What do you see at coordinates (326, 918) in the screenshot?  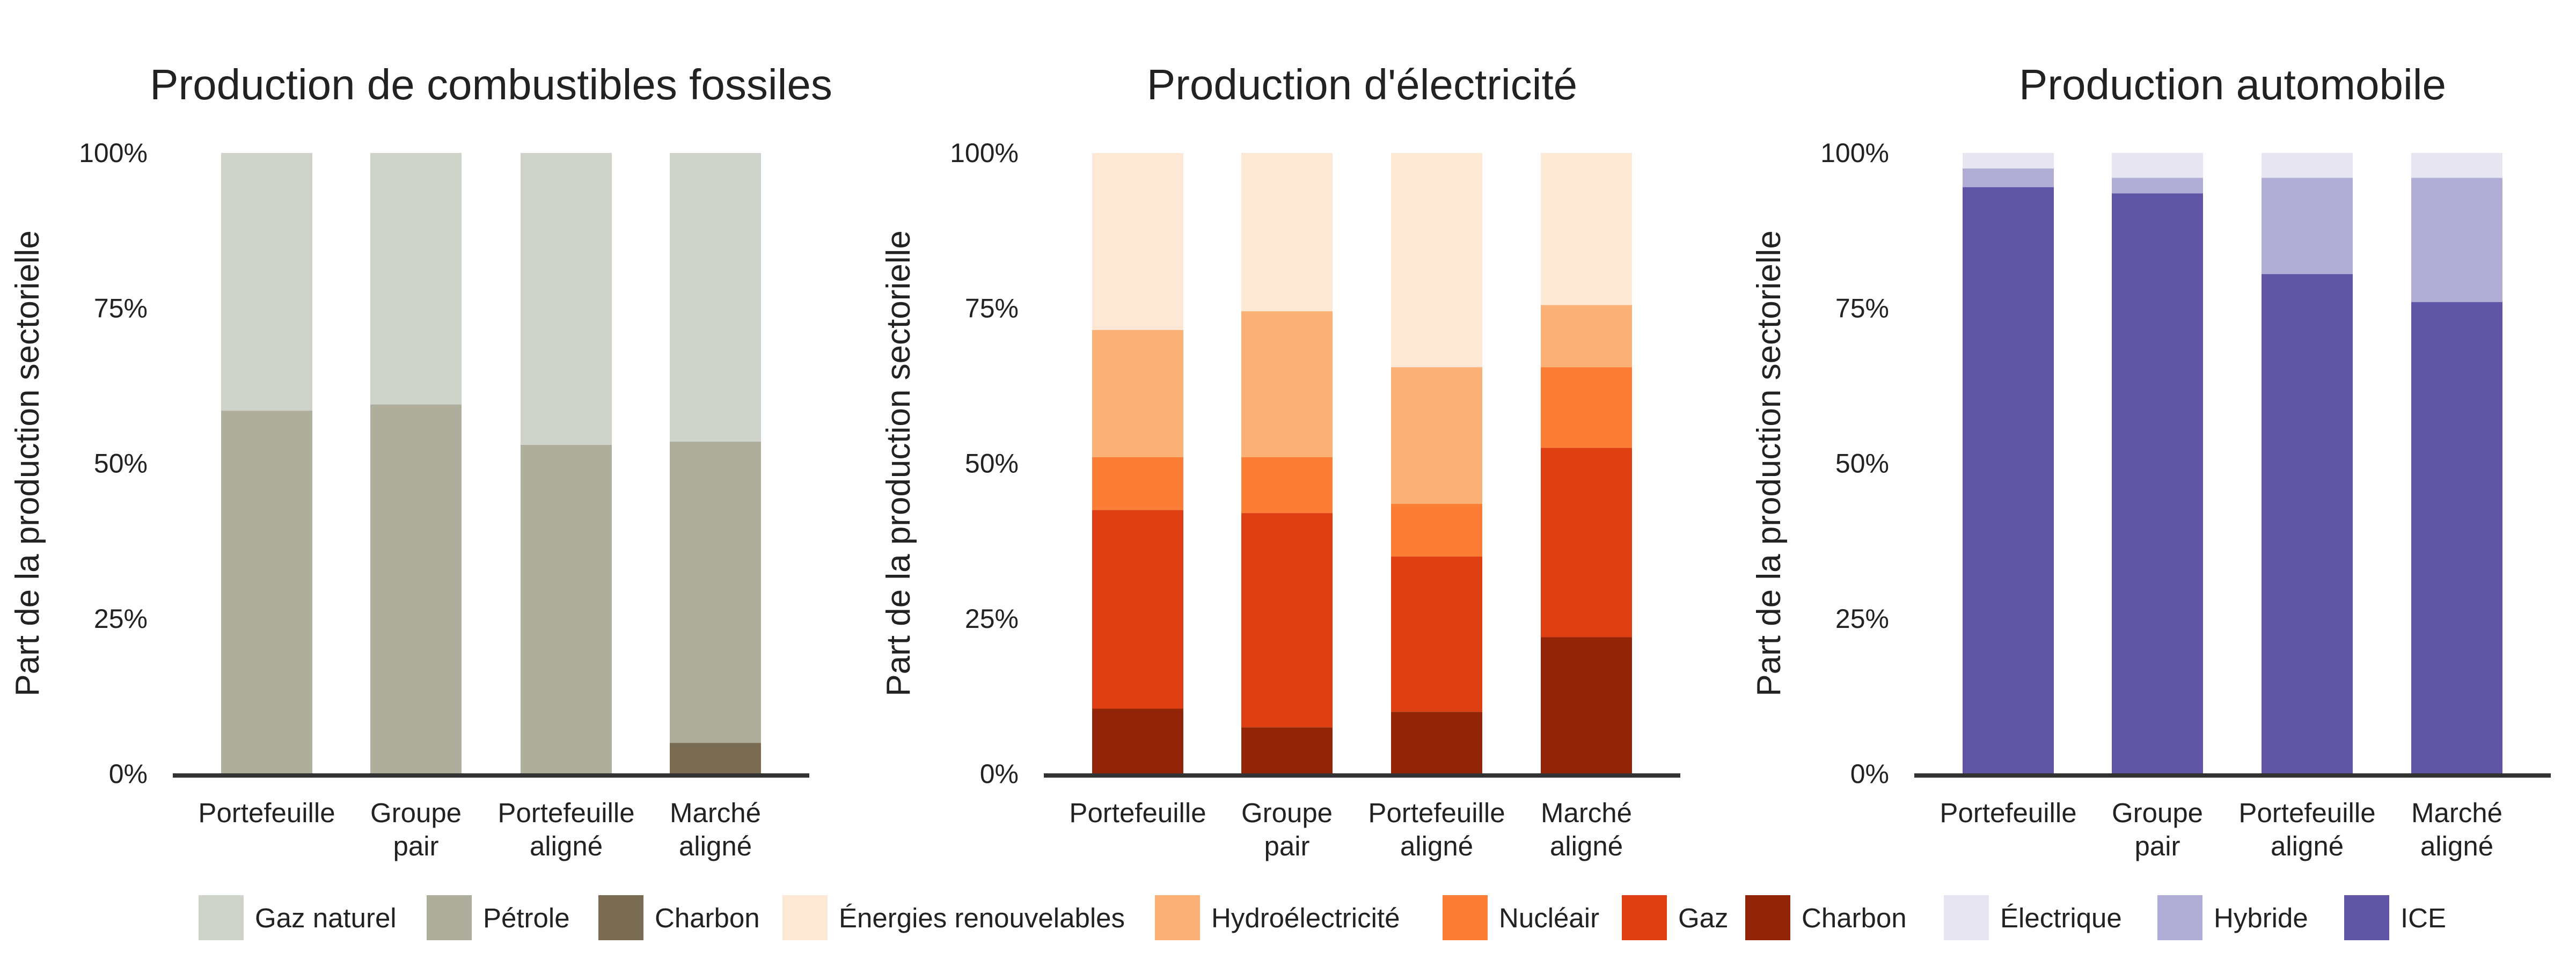 I see `legend-label: Gaz naturel` at bounding box center [326, 918].